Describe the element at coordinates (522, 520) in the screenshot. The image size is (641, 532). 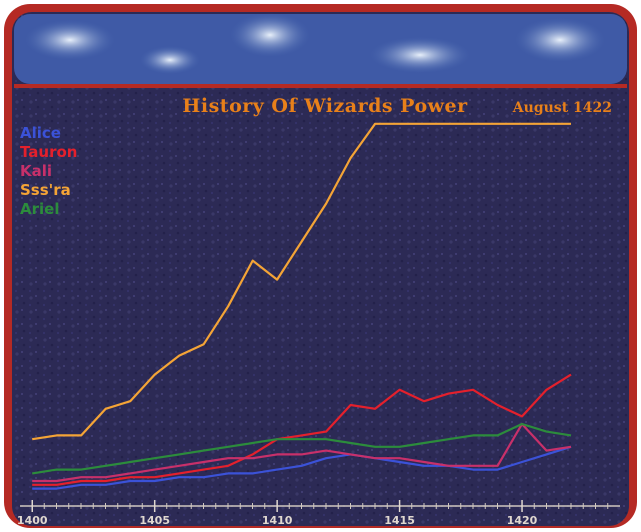
I see `x-tick-label: 1420` at that location.